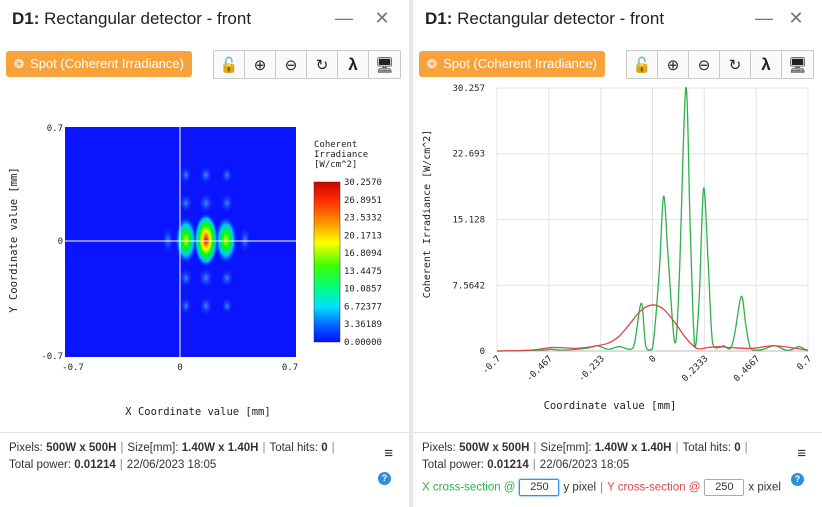 The height and width of the screenshot is (507, 822). What do you see at coordinates (724, 487) in the screenshot?
I see `y-section-input: 250` at bounding box center [724, 487].